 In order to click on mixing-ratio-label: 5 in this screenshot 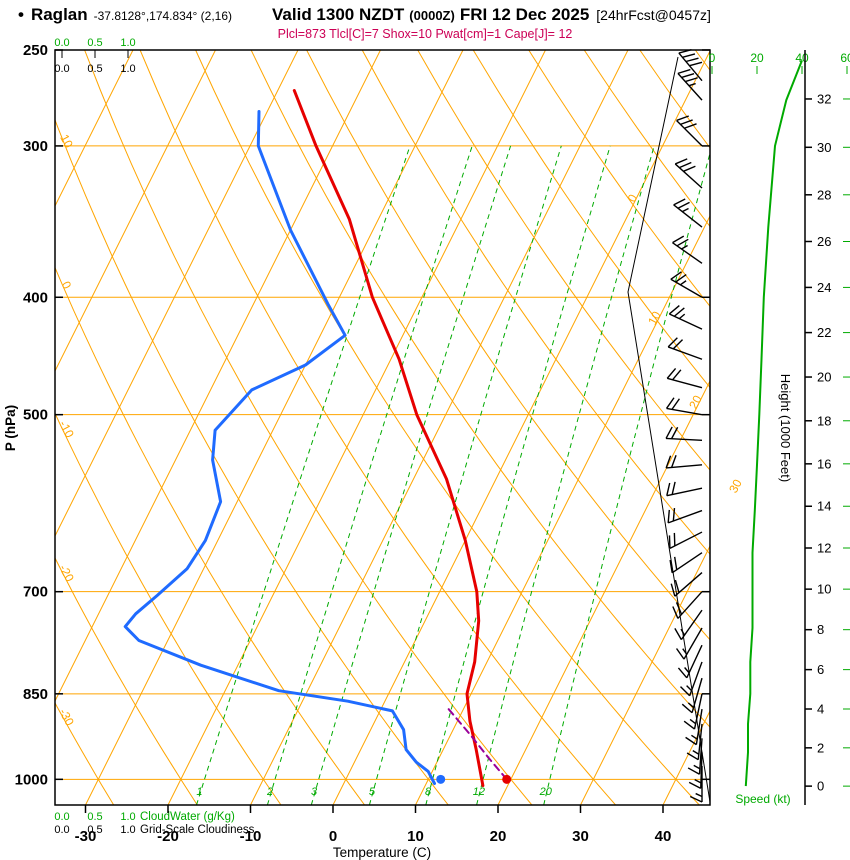, I will do `click(372, 792)`.